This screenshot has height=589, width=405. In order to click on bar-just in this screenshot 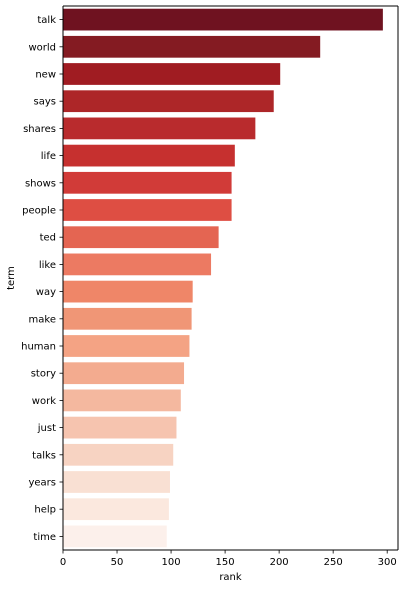, I will do `click(120, 427)`.